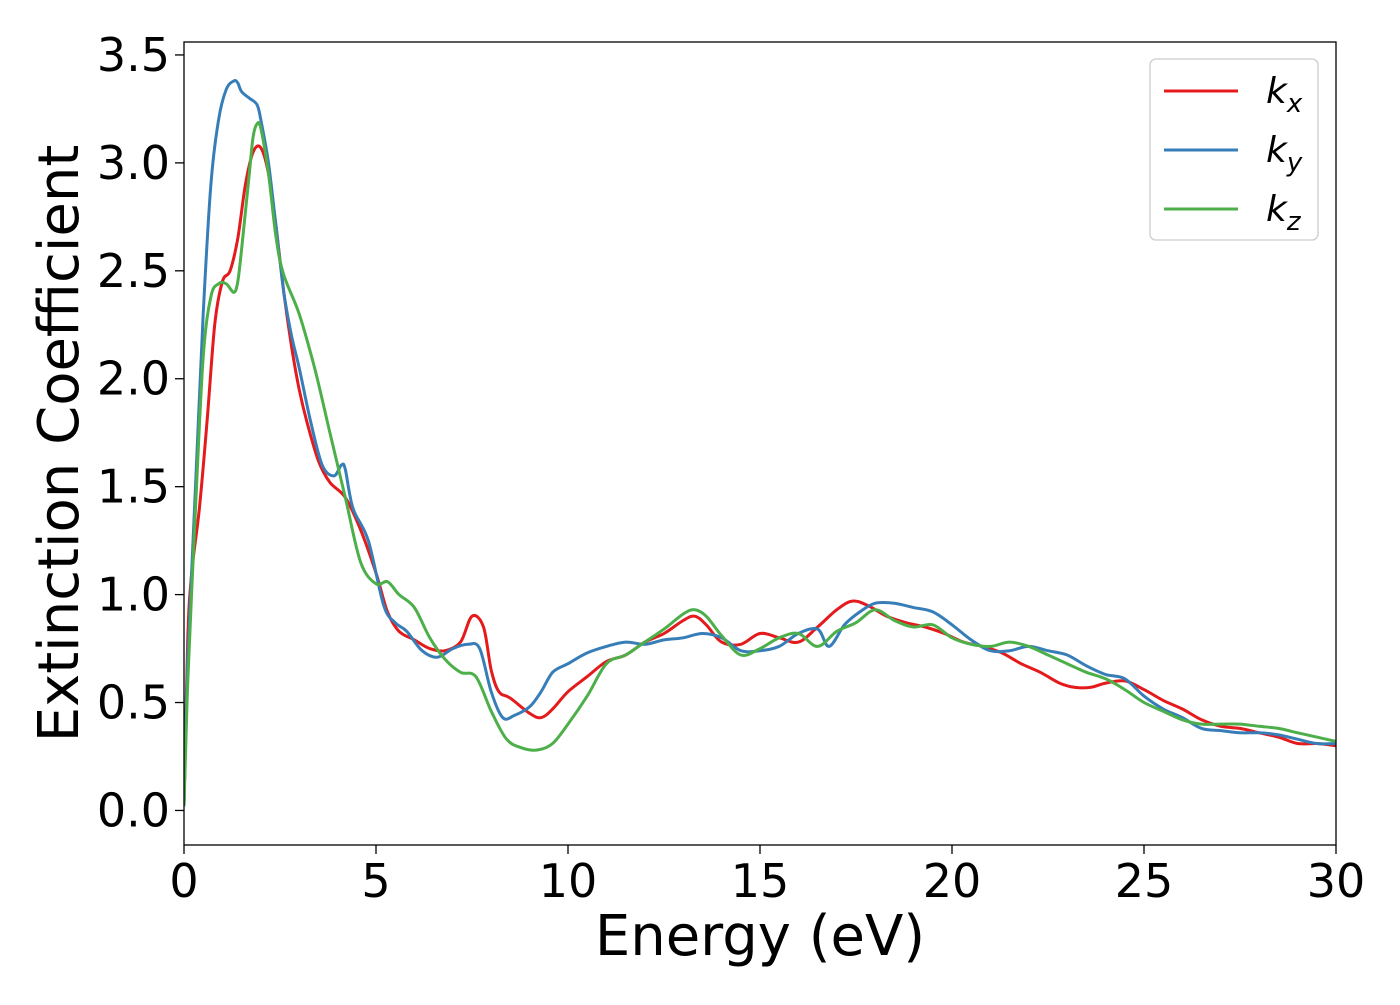  I want to click on legend-item: kz, so click(1233, 213).